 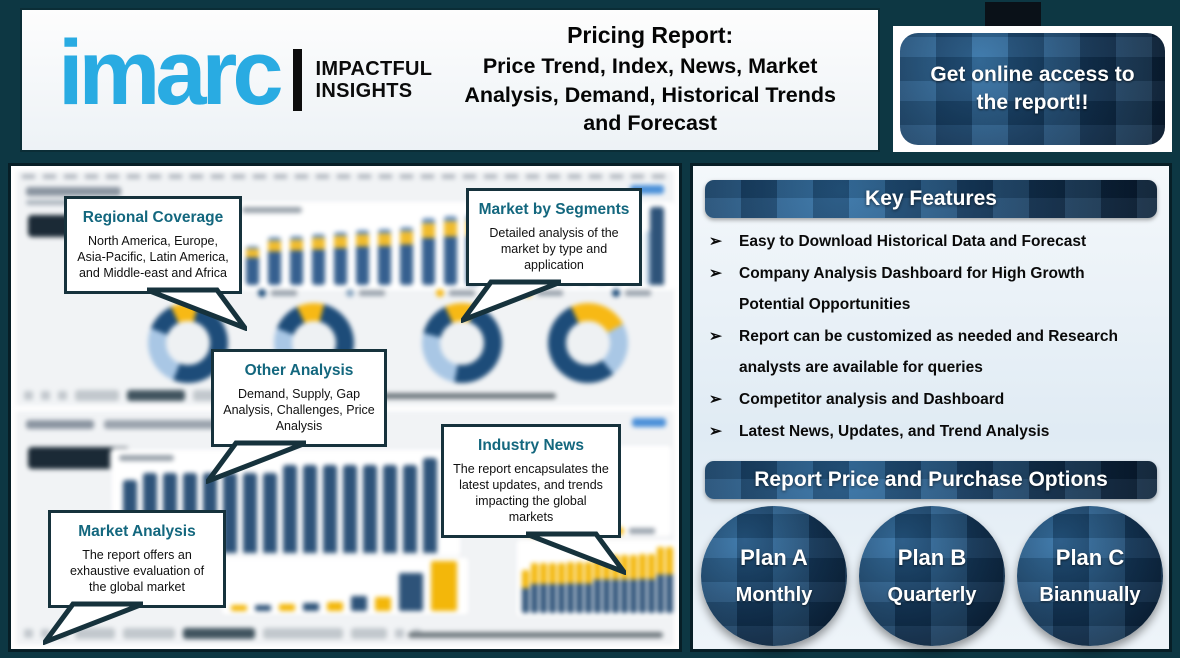 What do you see at coordinates (597, 580) in the screenshot?
I see `stacked-bar-chart` at bounding box center [597, 580].